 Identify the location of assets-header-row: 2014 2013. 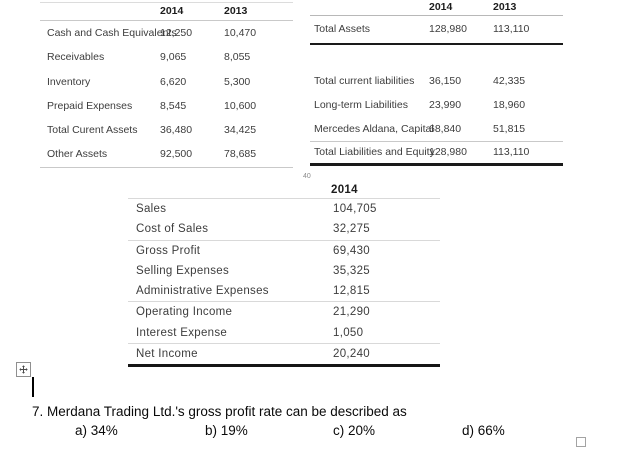
(166, 12).